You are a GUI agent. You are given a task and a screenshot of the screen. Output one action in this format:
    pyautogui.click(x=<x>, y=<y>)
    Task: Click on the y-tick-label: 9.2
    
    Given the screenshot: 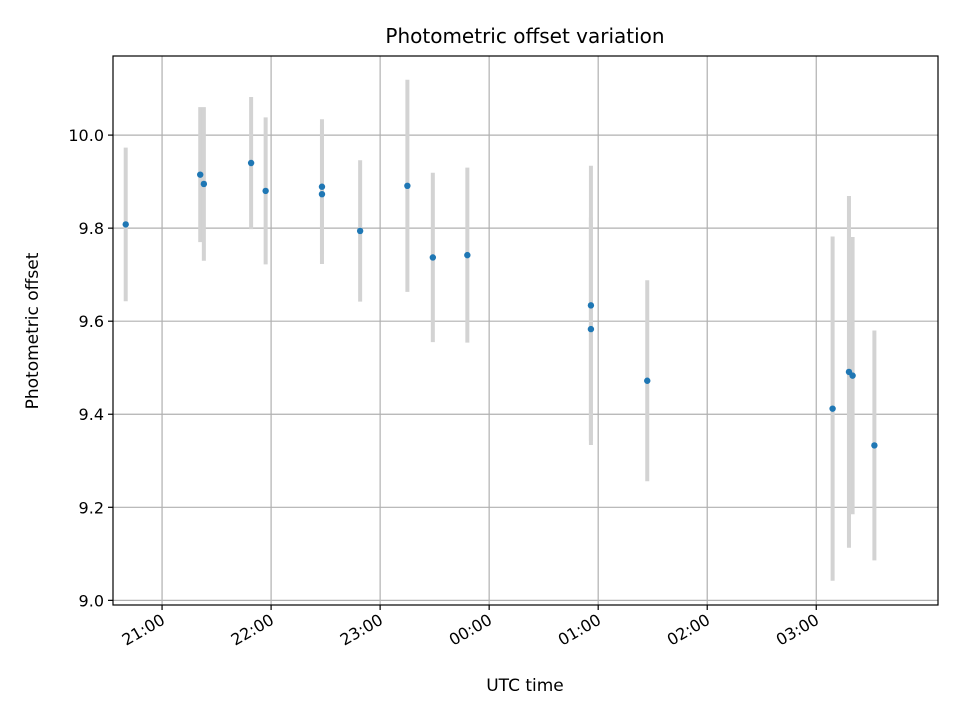 What is the action you would take?
    pyautogui.click(x=91, y=507)
    